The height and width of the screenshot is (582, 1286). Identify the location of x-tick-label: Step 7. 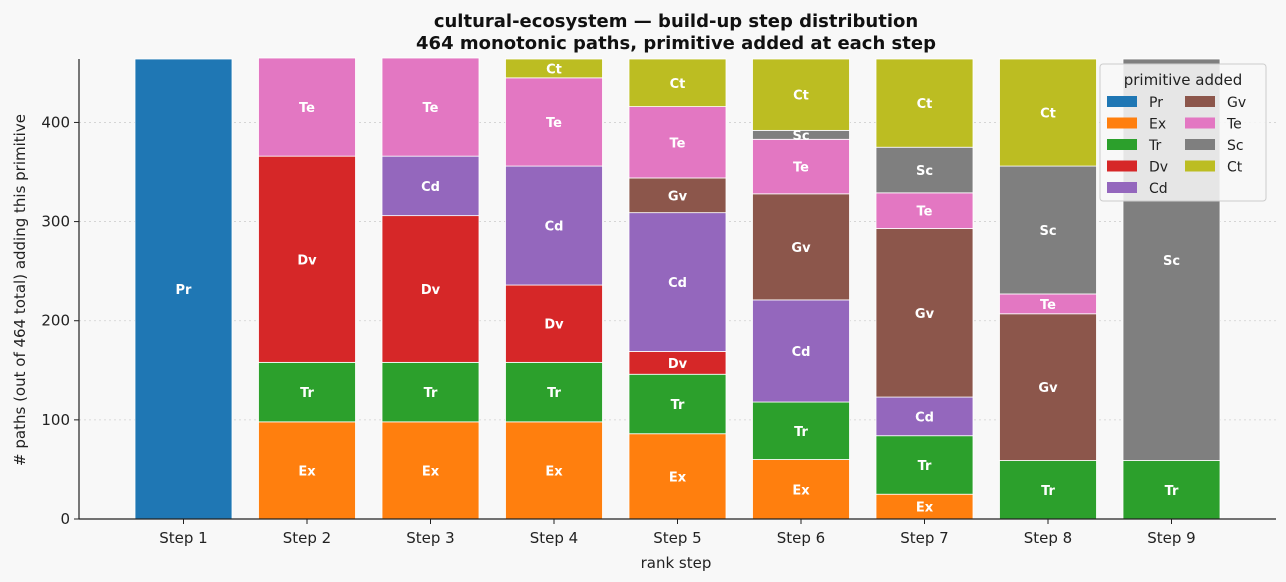
(924, 538).